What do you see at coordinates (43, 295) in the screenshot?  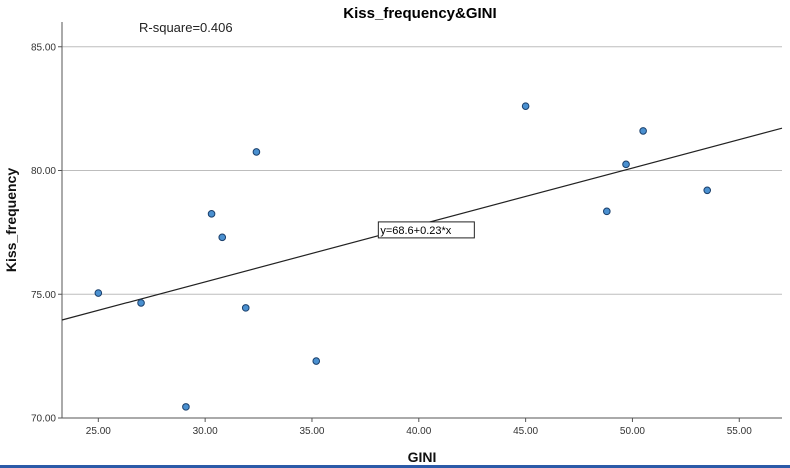 I see `y-tick-label: 75.00` at bounding box center [43, 295].